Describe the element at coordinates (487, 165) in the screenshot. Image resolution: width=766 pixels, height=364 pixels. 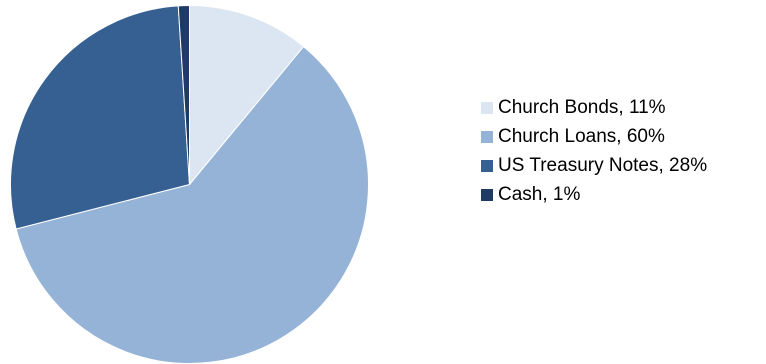
I see `legend-swatch-us-treasury-notes` at that location.